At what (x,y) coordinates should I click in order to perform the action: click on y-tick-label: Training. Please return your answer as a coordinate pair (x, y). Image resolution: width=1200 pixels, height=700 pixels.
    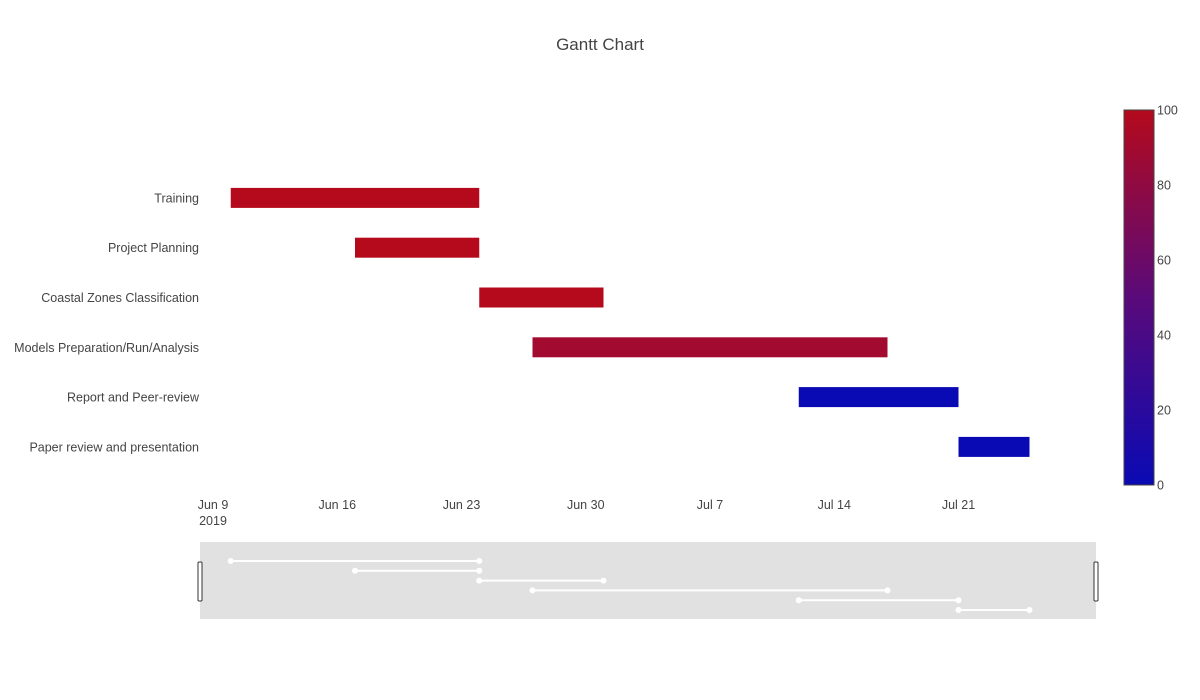
    Looking at the image, I should click on (176, 198).